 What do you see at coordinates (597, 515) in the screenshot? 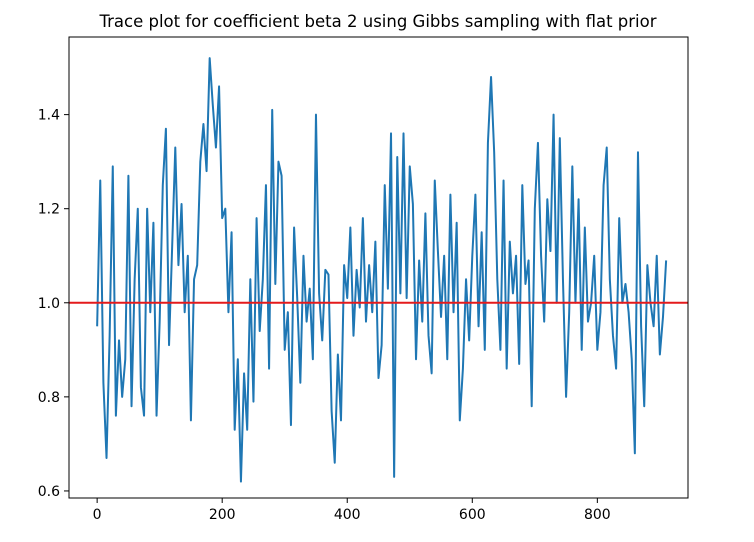
I see `x-tick-label: 800` at bounding box center [597, 515].